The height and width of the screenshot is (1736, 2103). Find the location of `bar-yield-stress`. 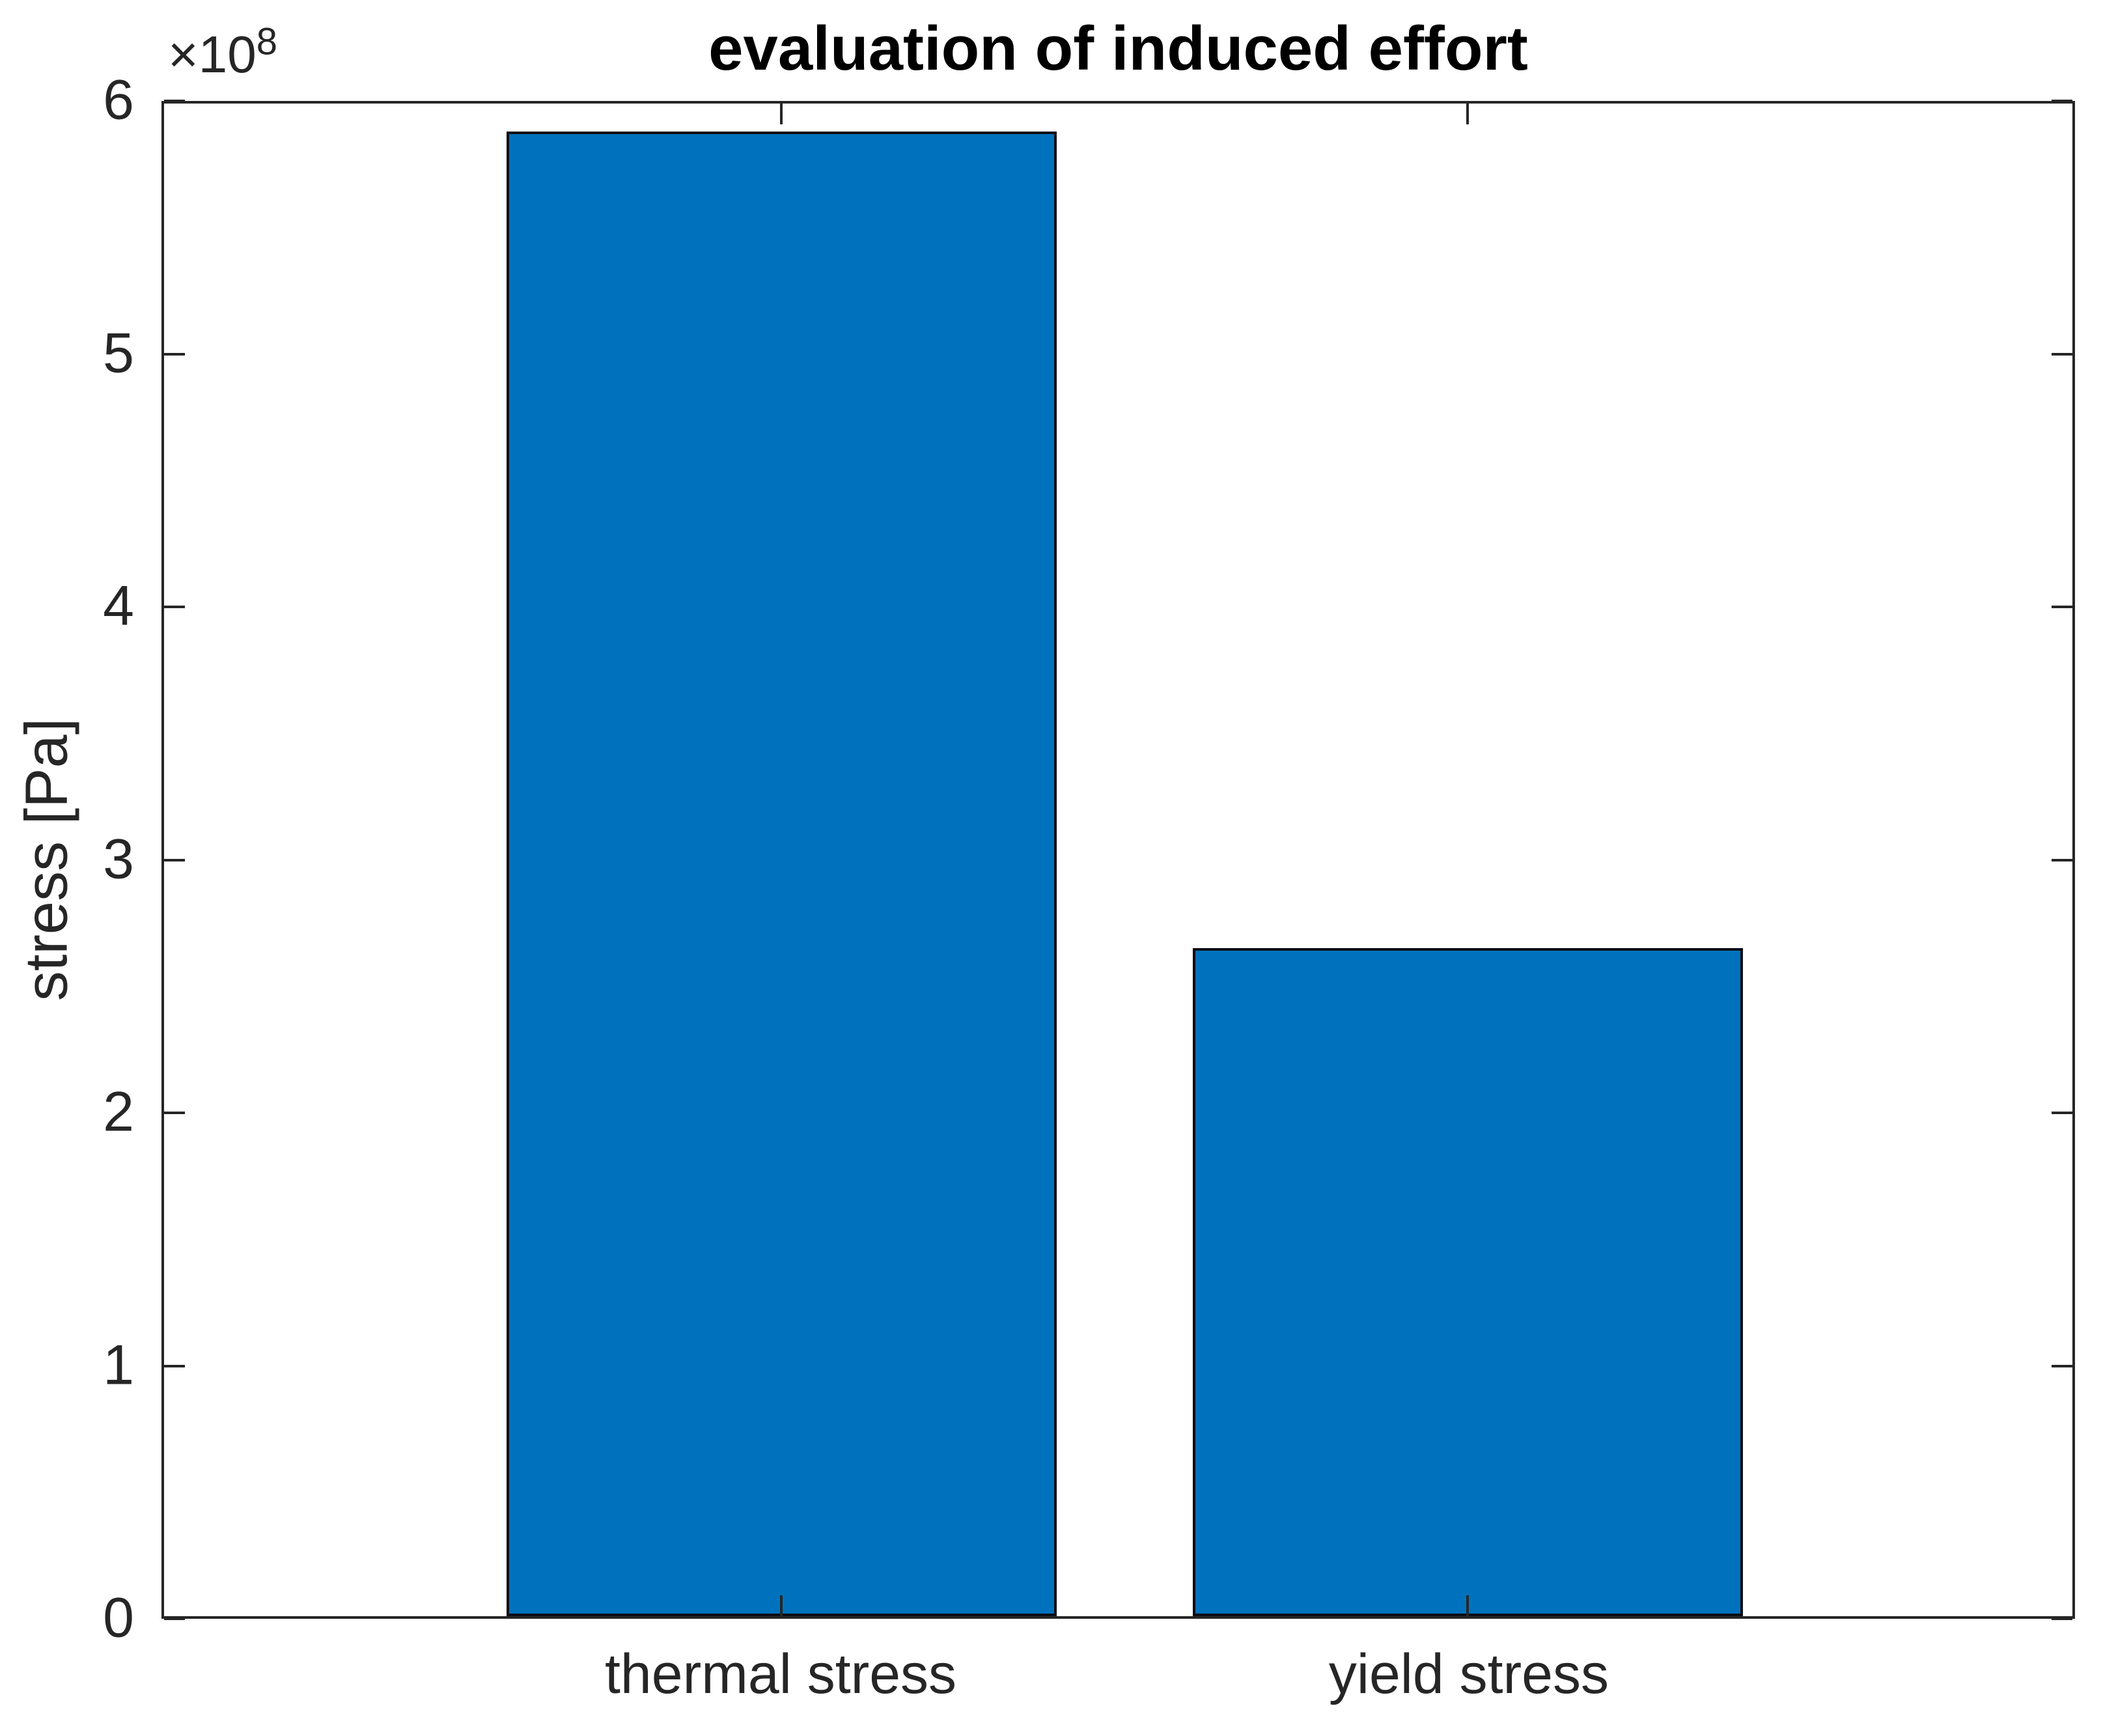

bar-yield-stress is located at coordinates (1468, 1282).